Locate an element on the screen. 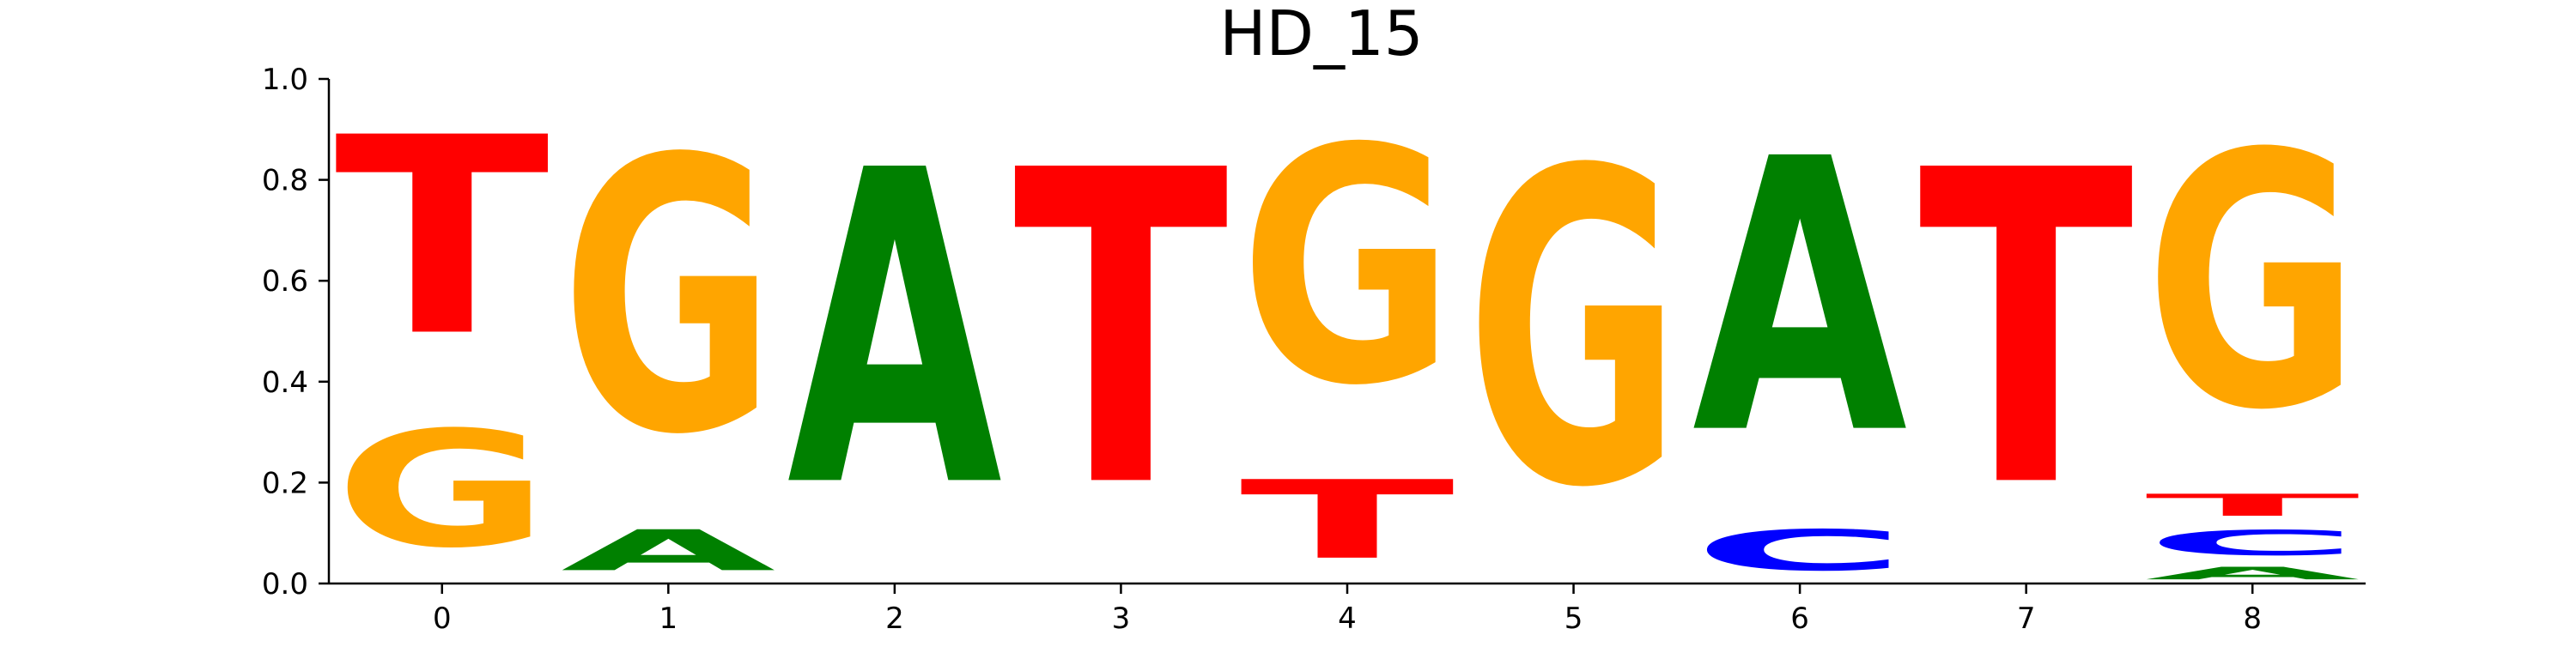 Image resolution: width=2576 pixels, height=647 pixels. x-tick-label: 1 is located at coordinates (669, 619).